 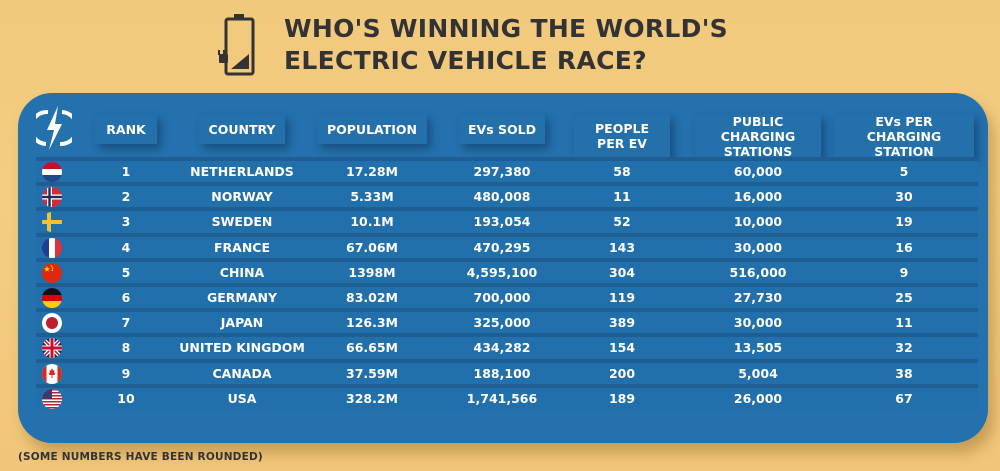 I want to click on norway-flag-icon, so click(x=52, y=197).